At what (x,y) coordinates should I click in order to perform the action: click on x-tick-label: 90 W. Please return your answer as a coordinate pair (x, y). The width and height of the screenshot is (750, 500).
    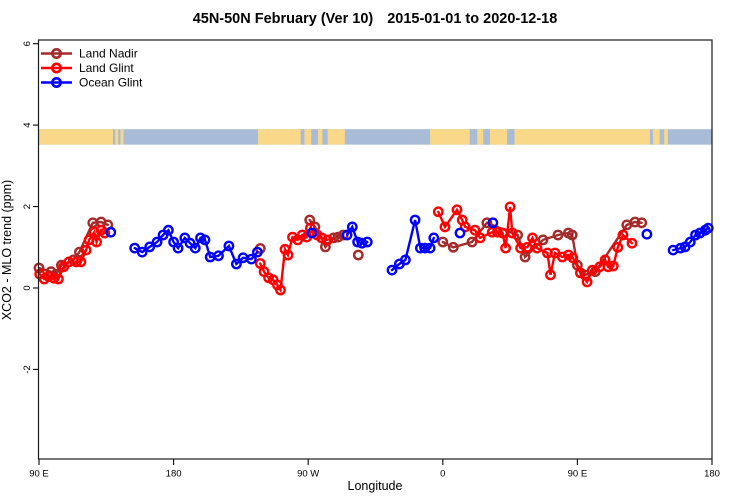
    Looking at the image, I should click on (308, 474).